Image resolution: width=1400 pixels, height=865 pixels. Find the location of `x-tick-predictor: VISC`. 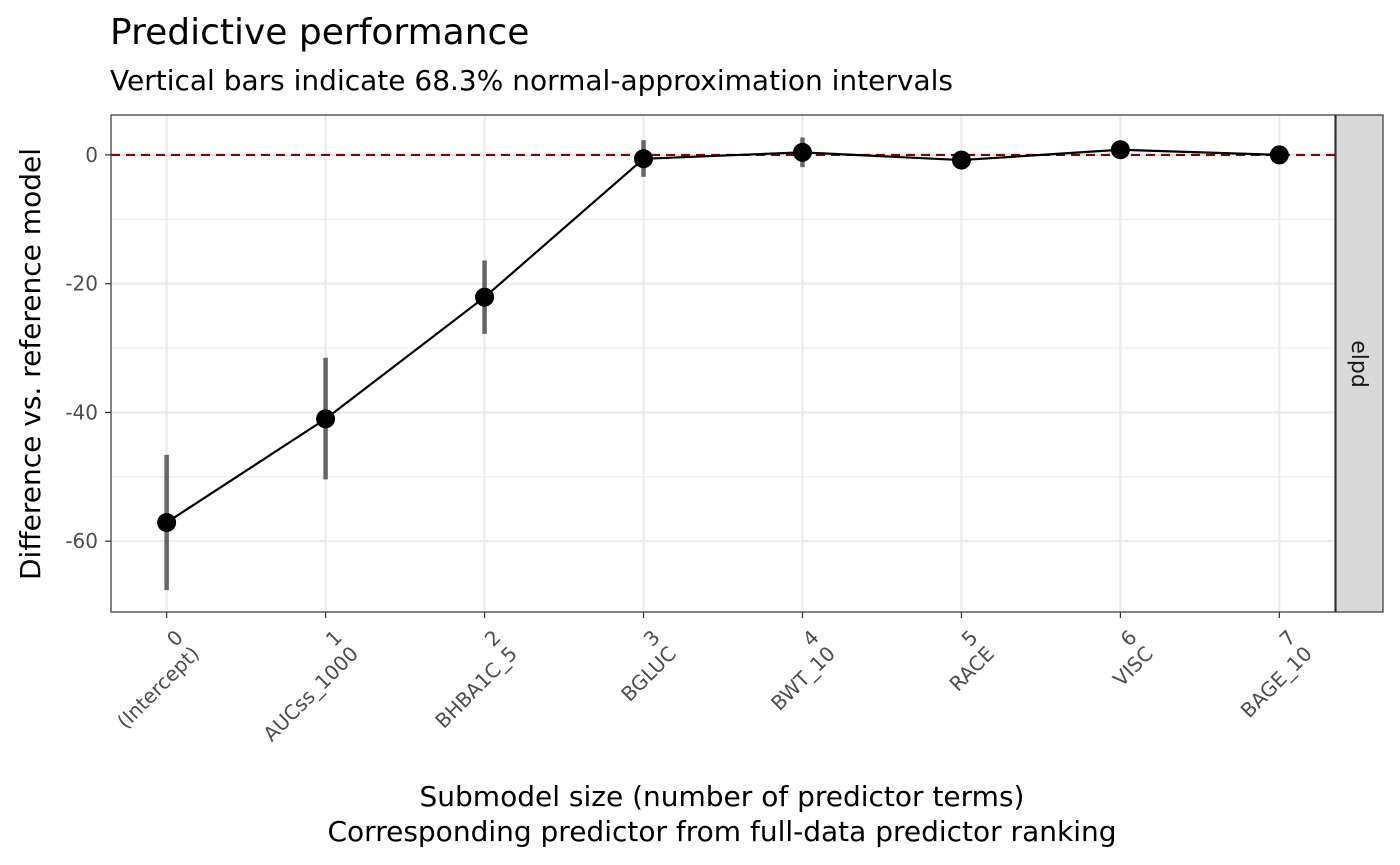

x-tick-predictor: VISC is located at coordinates (1133, 666).